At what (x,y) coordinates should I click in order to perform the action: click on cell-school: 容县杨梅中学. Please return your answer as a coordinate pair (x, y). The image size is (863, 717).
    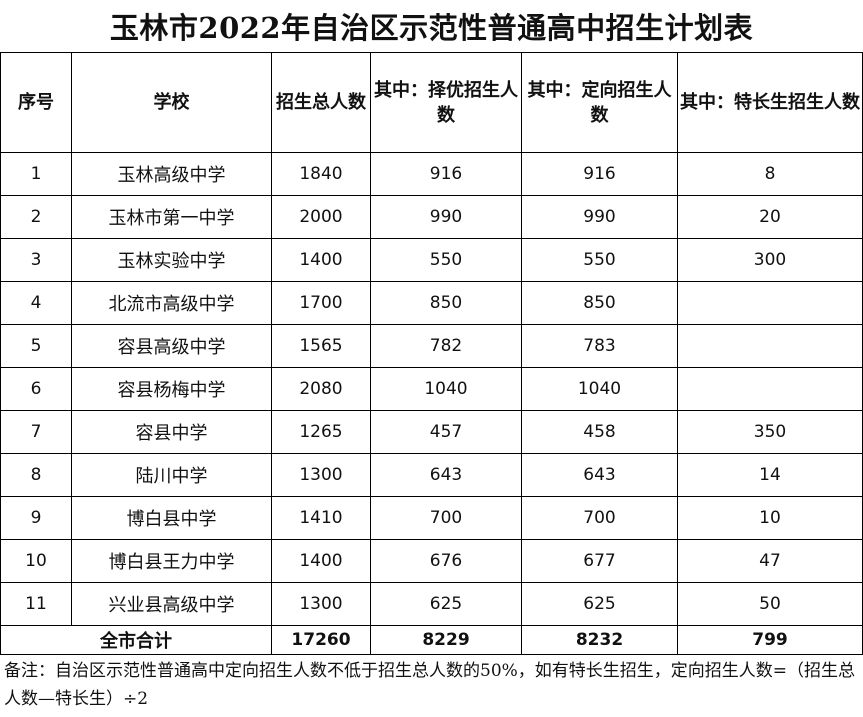
    Looking at the image, I should click on (171, 389).